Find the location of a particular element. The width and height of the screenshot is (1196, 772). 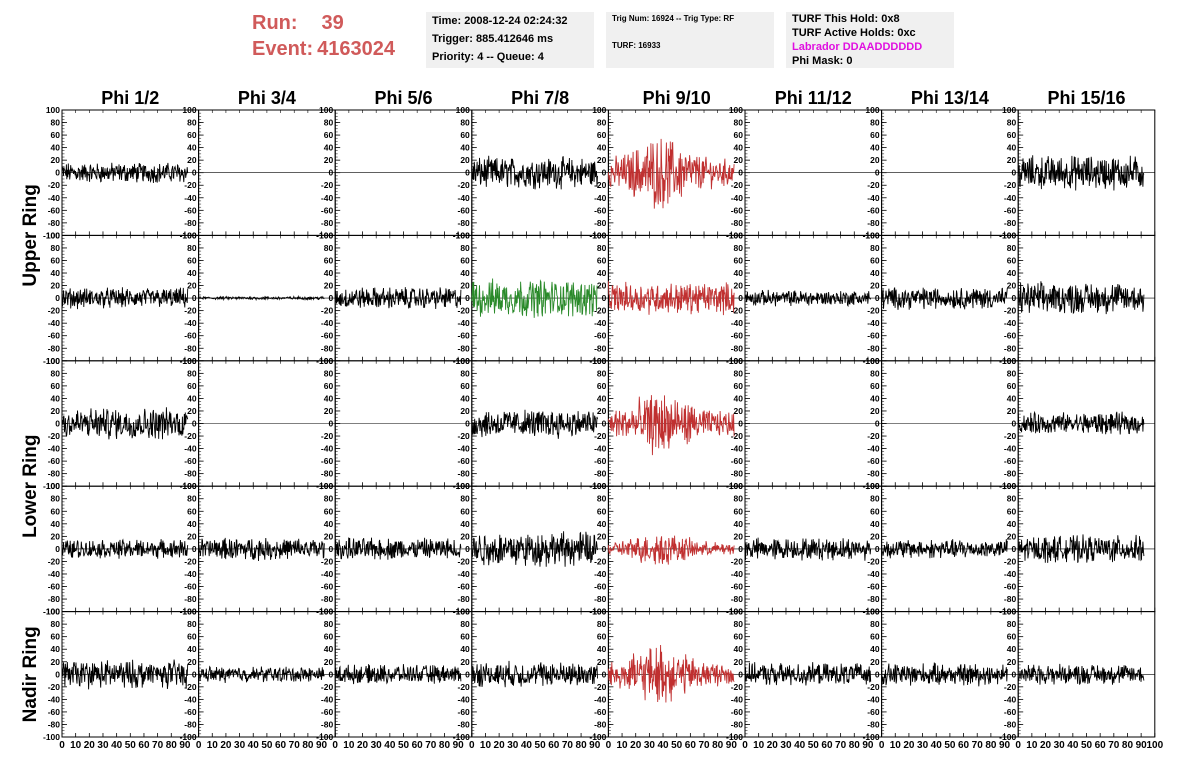

x-tick-label: 40 is located at coordinates (937, 745).